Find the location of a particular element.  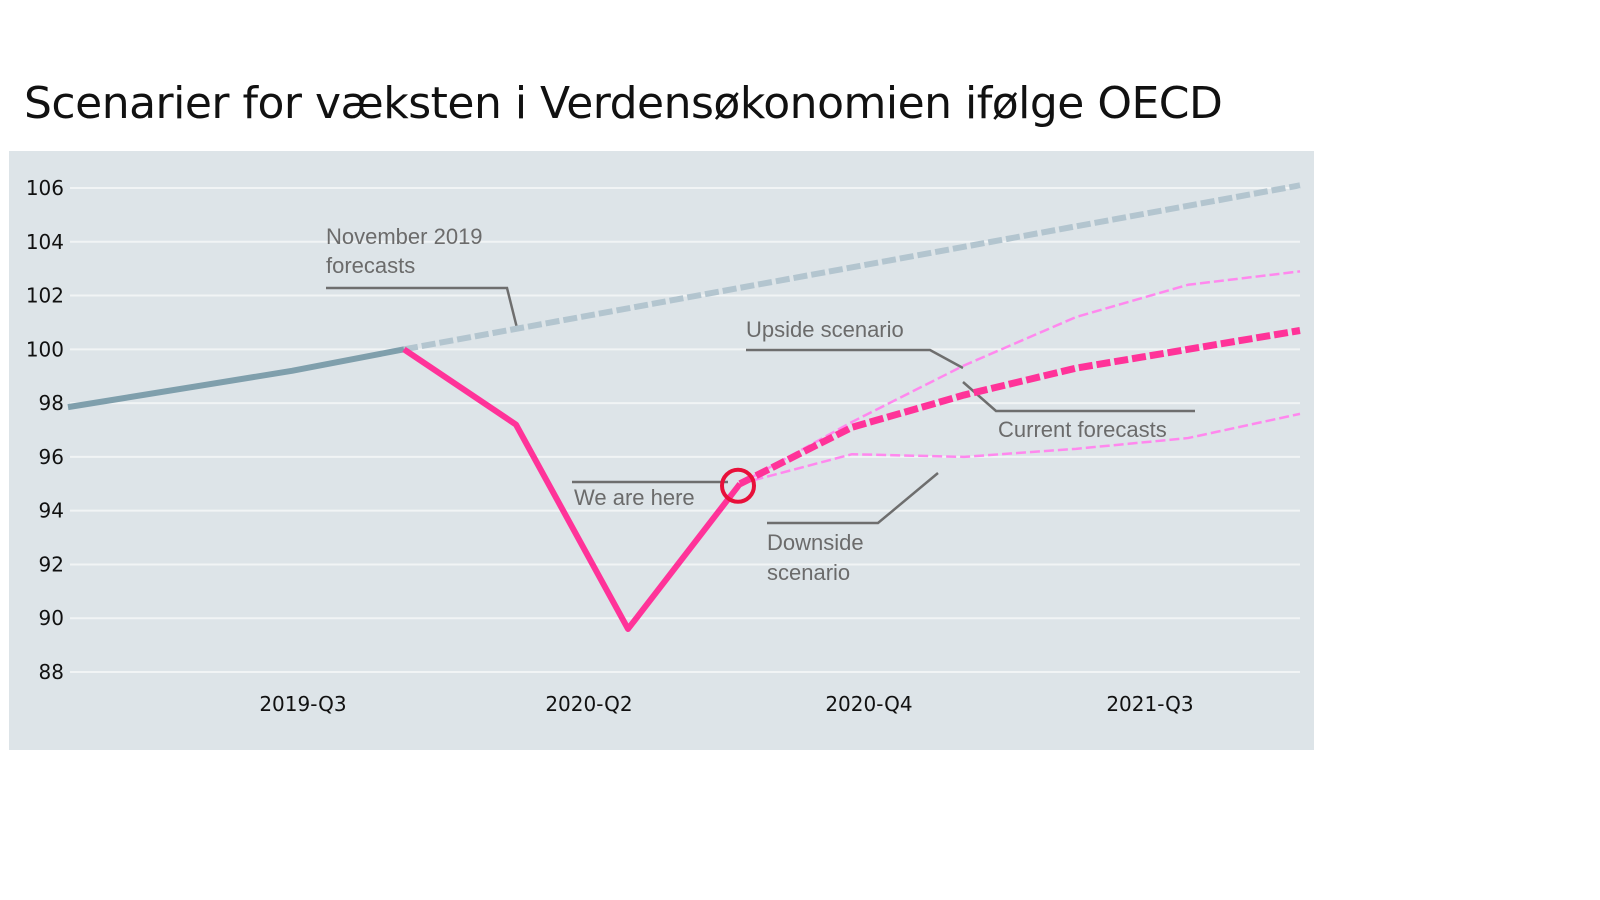

y-tick-label: 100 is located at coordinates (45, 349).